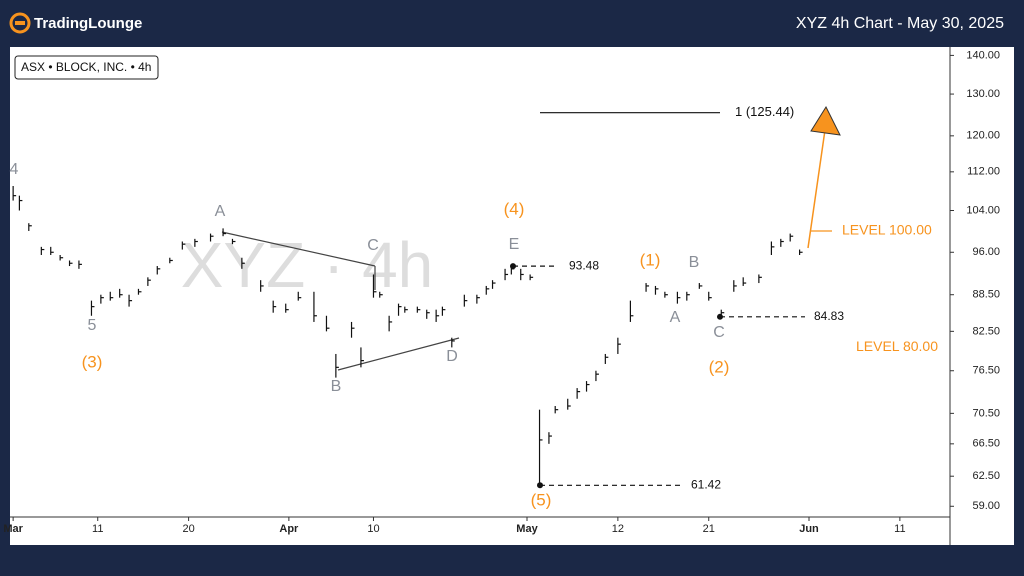 Image resolution: width=1024 pixels, height=576 pixels. What do you see at coordinates (983, 172) in the screenshot?
I see `y-tick-label: 112.00` at bounding box center [983, 172].